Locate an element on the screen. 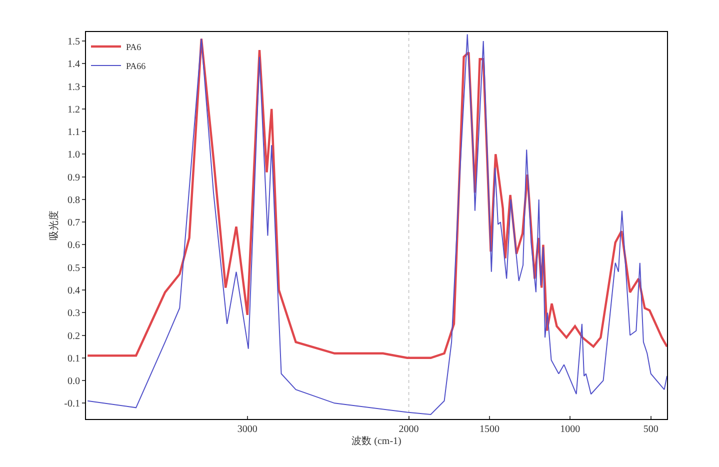 The height and width of the screenshot is (467, 719). x-tick-label: 2000 is located at coordinates (408, 429).